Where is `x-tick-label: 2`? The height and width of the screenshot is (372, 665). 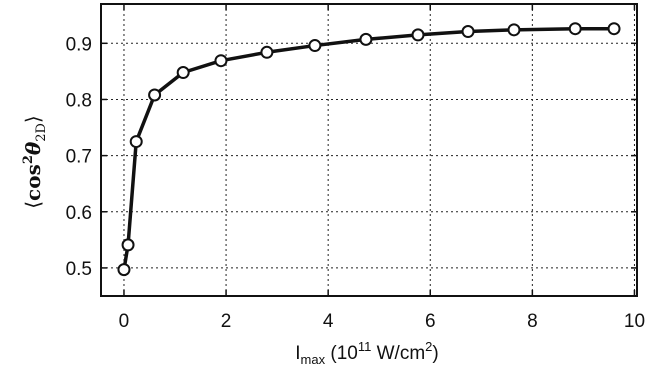 x-tick-label: 2 is located at coordinates (226, 321).